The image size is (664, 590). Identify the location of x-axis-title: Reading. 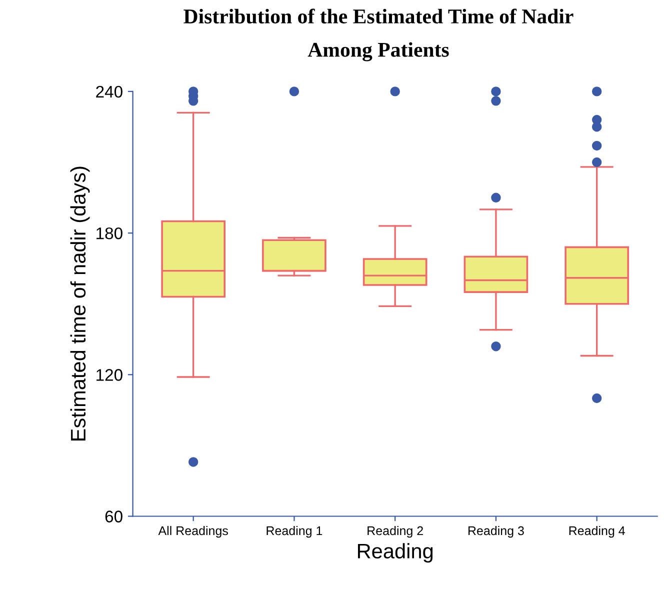
(395, 553).